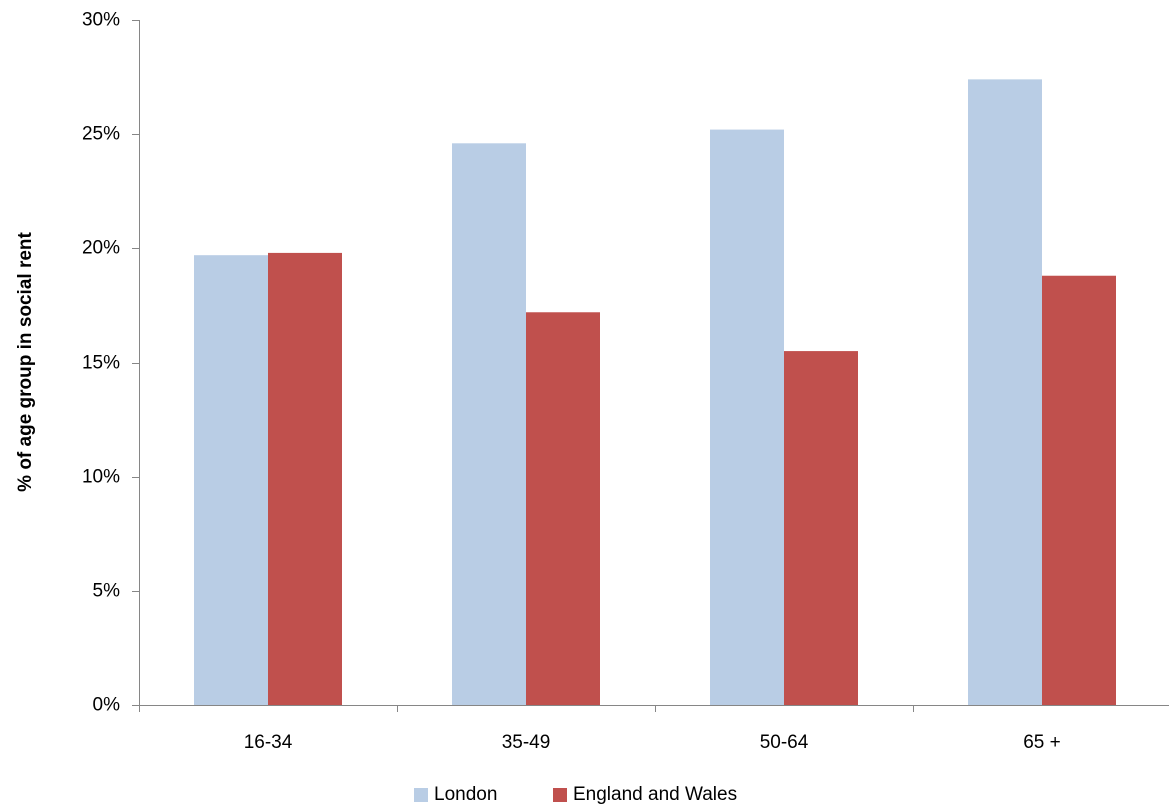 The image size is (1169, 807). What do you see at coordinates (101, 134) in the screenshot?
I see `y-tick-label: 25%` at bounding box center [101, 134].